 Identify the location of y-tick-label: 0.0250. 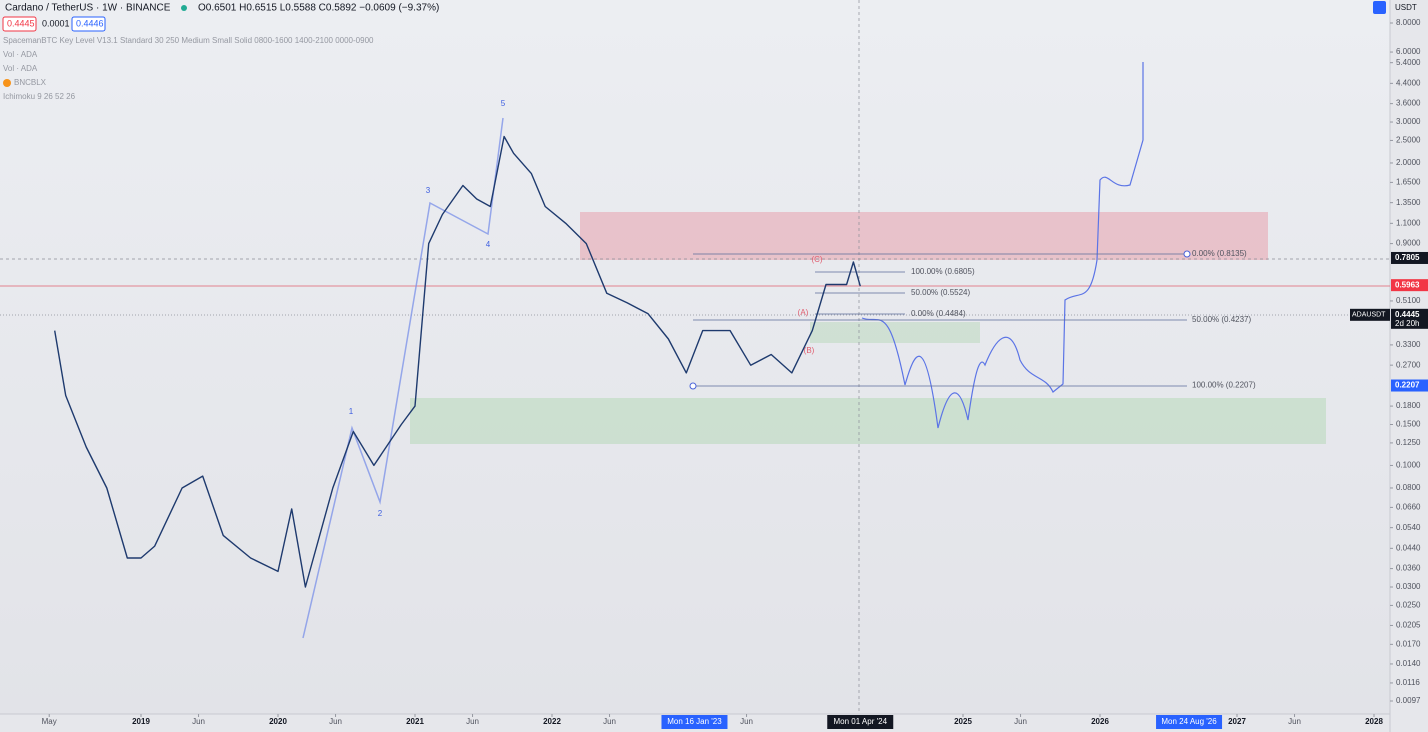
(1408, 605).